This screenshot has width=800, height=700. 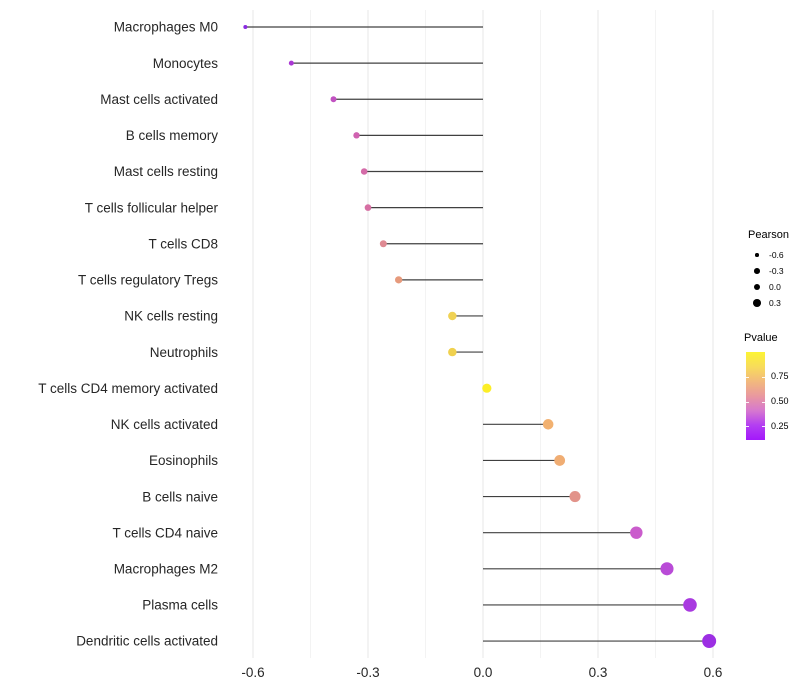 What do you see at coordinates (180, 605) in the screenshot?
I see `y-axis-label: Plasma cells` at bounding box center [180, 605].